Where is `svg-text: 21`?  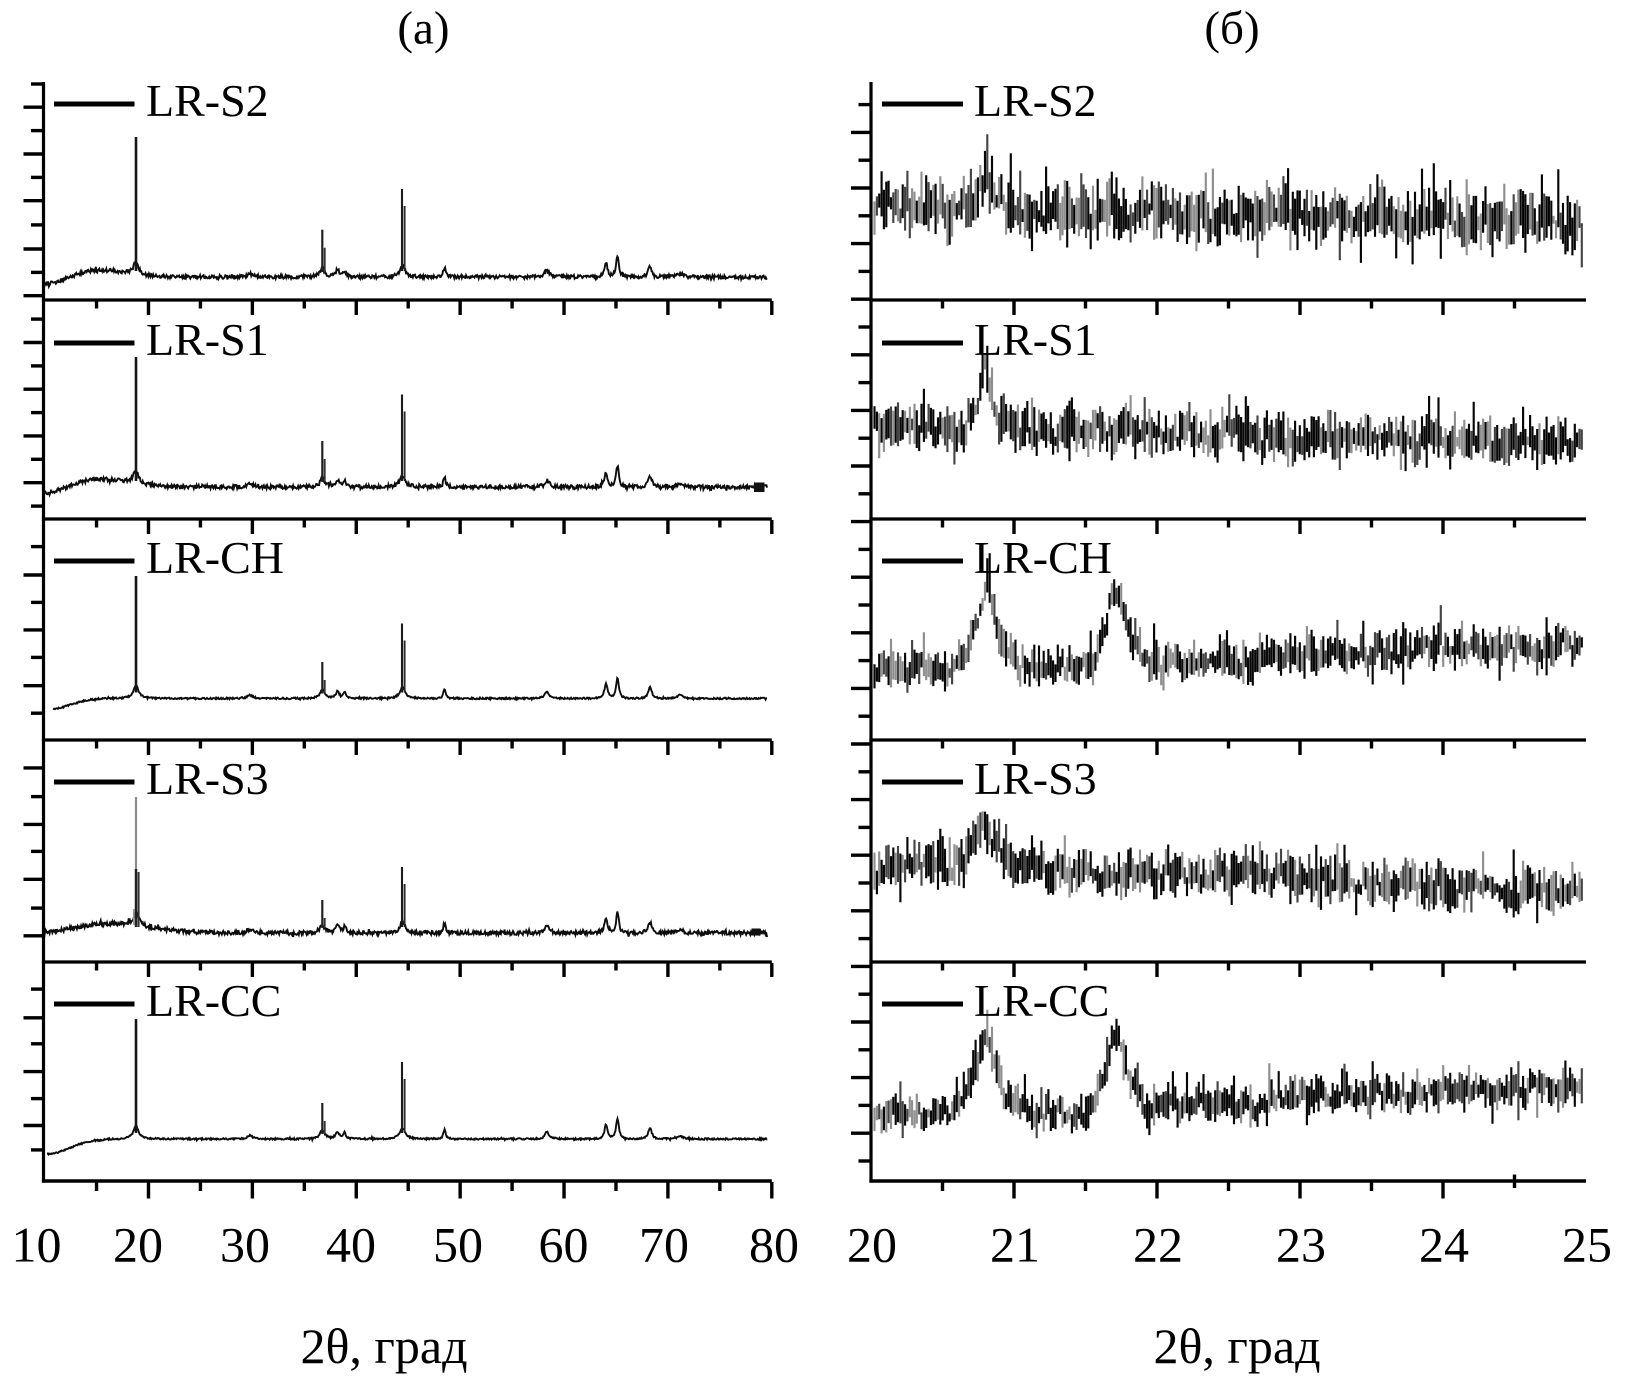
svg-text: 21 is located at coordinates (1015, 1245).